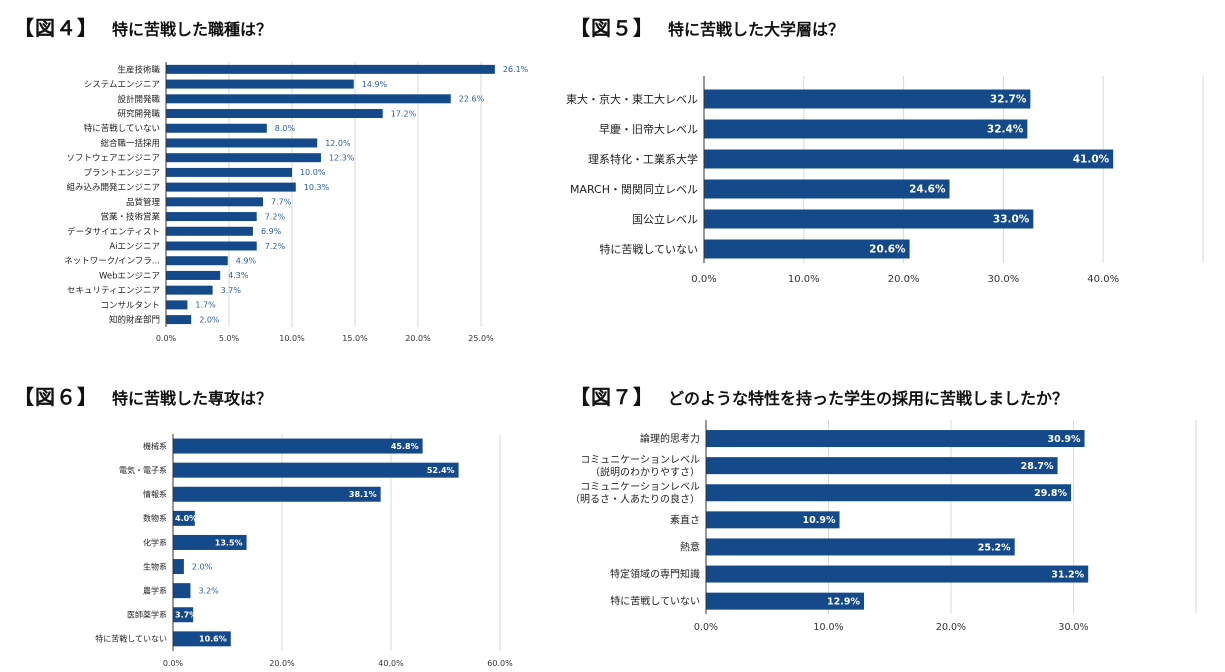 This screenshot has width=1225, height=672. I want to click on value-label: 31.2%, so click(1067, 574).